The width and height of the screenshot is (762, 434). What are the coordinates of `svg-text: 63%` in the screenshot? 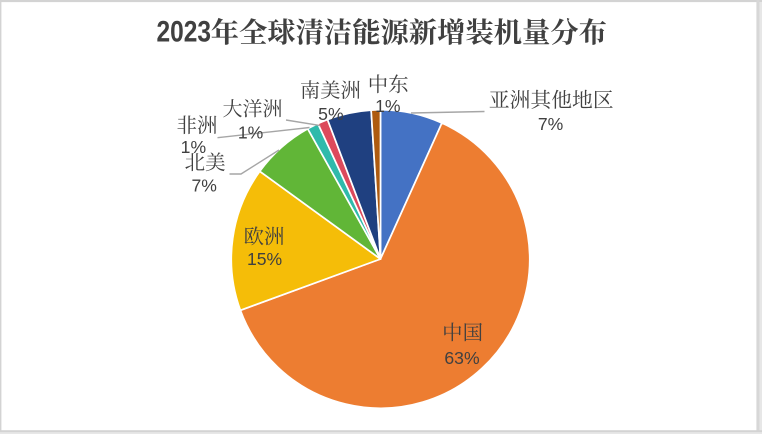 It's located at (462, 358).